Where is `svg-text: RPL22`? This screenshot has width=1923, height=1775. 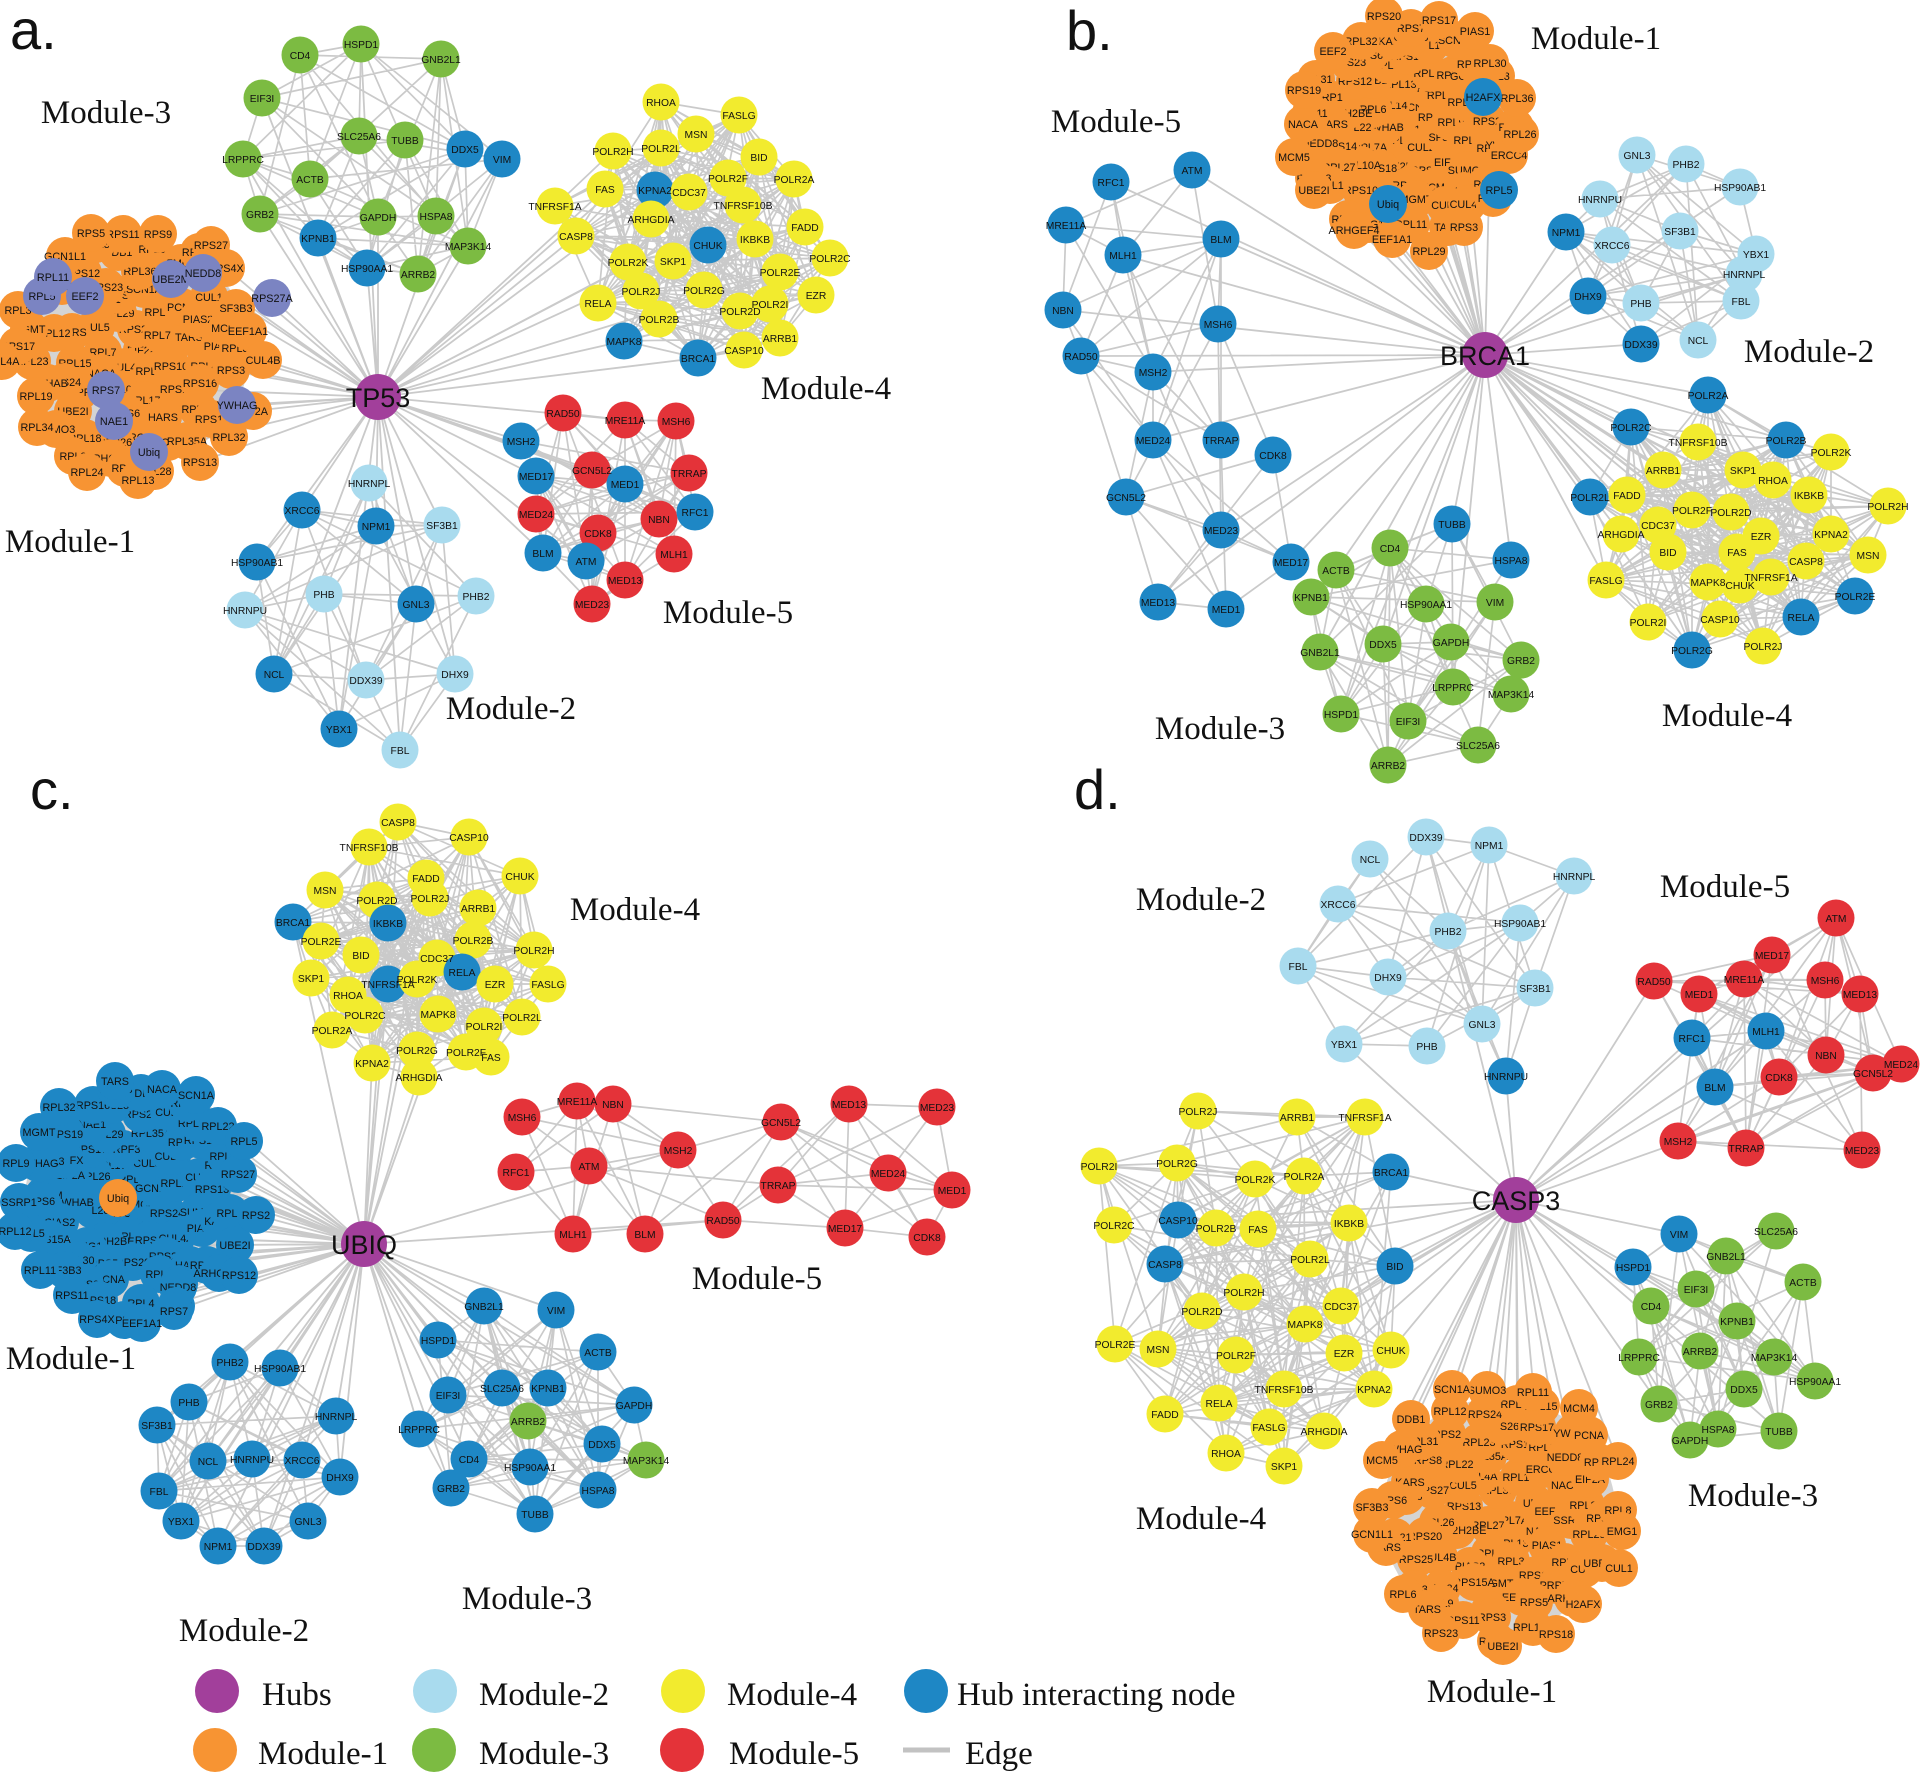
svg-text: RPL22 is located at coordinates (1456, 1465).